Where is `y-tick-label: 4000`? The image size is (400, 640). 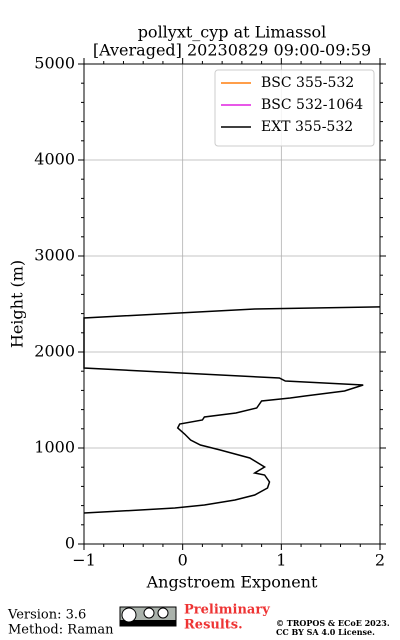 y-tick-label: 4000 is located at coordinates (54, 159).